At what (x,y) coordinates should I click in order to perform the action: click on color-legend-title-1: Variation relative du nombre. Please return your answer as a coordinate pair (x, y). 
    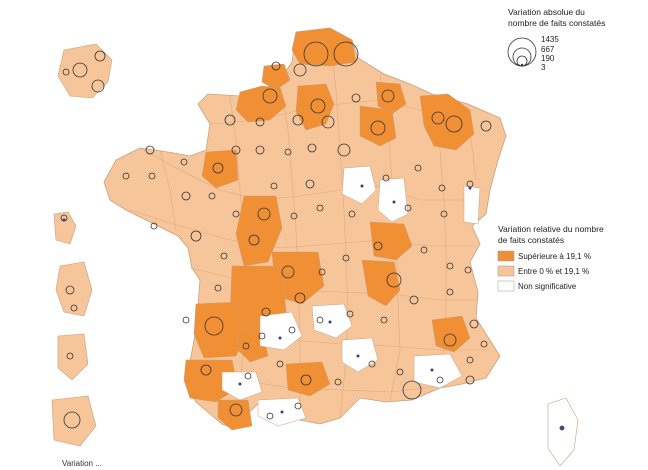
    Looking at the image, I should click on (551, 229).